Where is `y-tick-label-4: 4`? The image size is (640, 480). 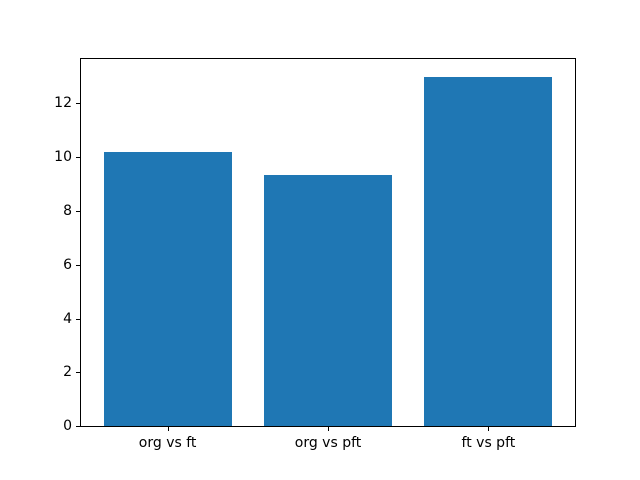 y-tick-label-4: 4 is located at coordinates (67, 318).